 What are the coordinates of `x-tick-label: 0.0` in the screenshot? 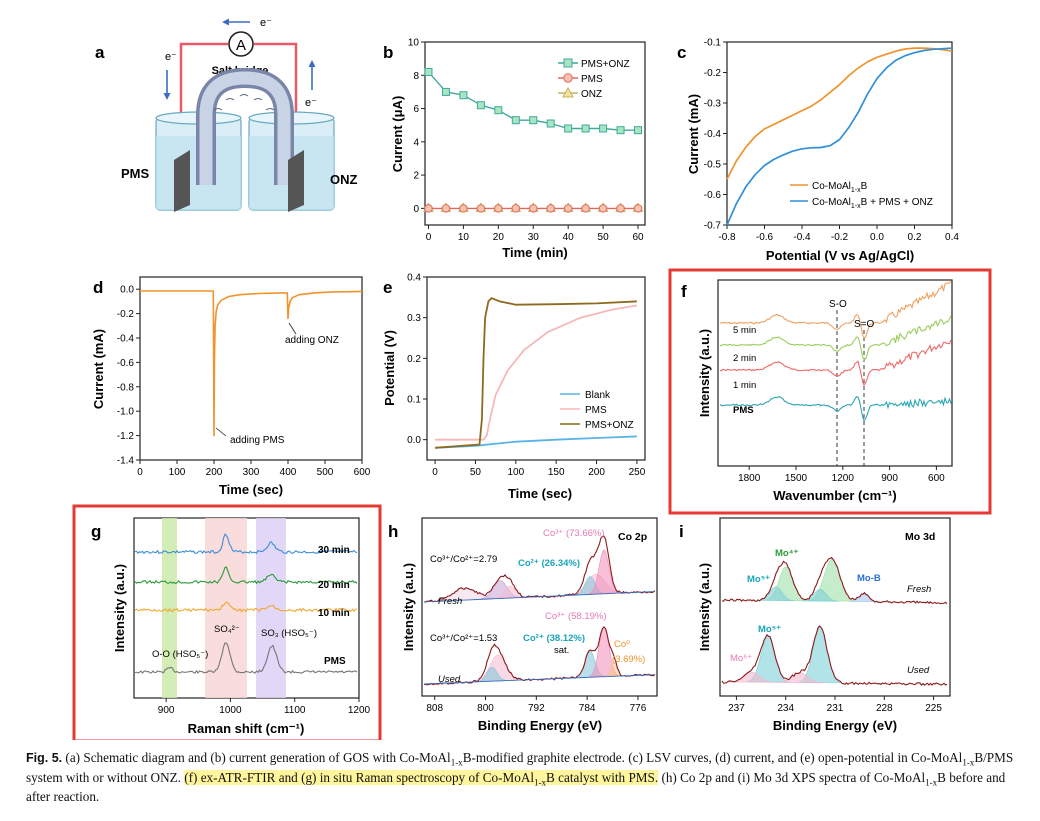 It's located at (877, 237).